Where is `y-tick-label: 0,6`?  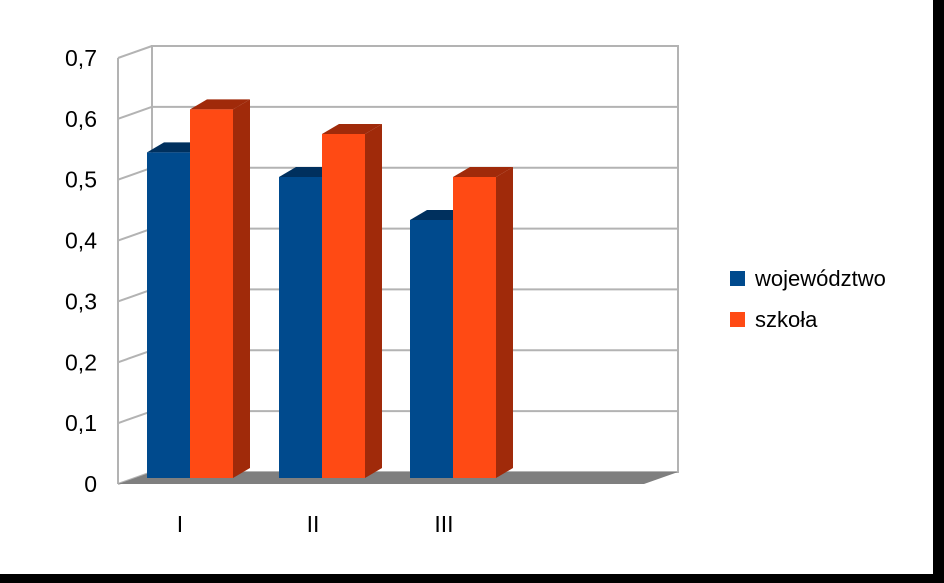 y-tick-label: 0,6 is located at coordinates (81, 119).